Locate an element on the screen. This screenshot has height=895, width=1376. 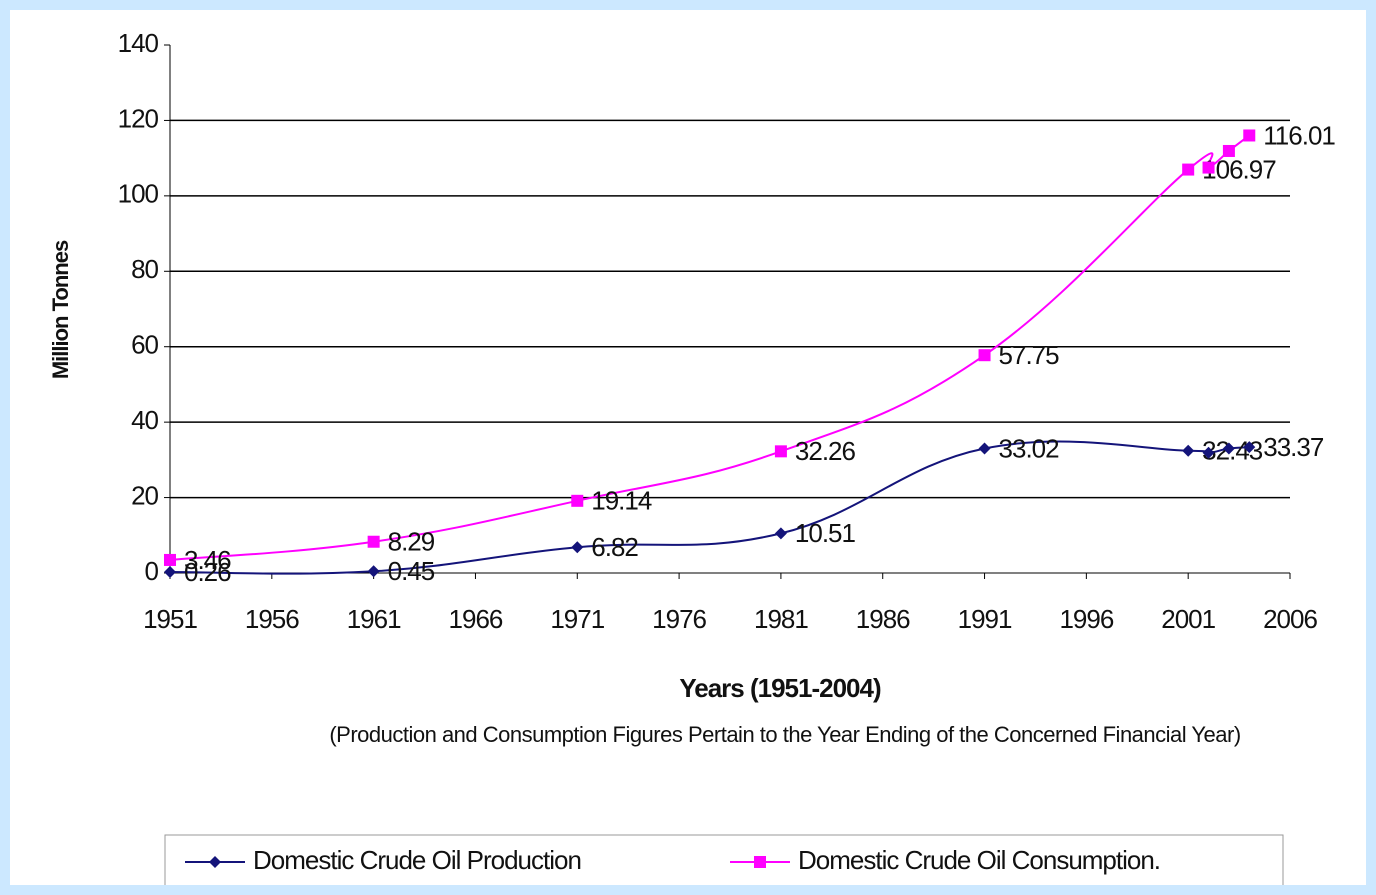
legend-label: Domestic Crude Oil Consumption. is located at coordinates (979, 860).